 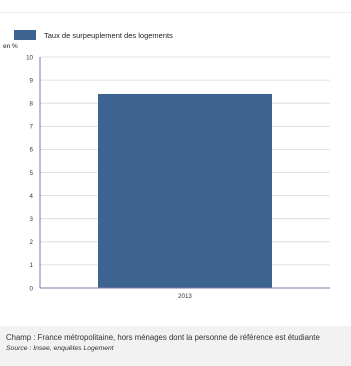 I want to click on y-tick-label-1: 1, so click(x=32, y=265).